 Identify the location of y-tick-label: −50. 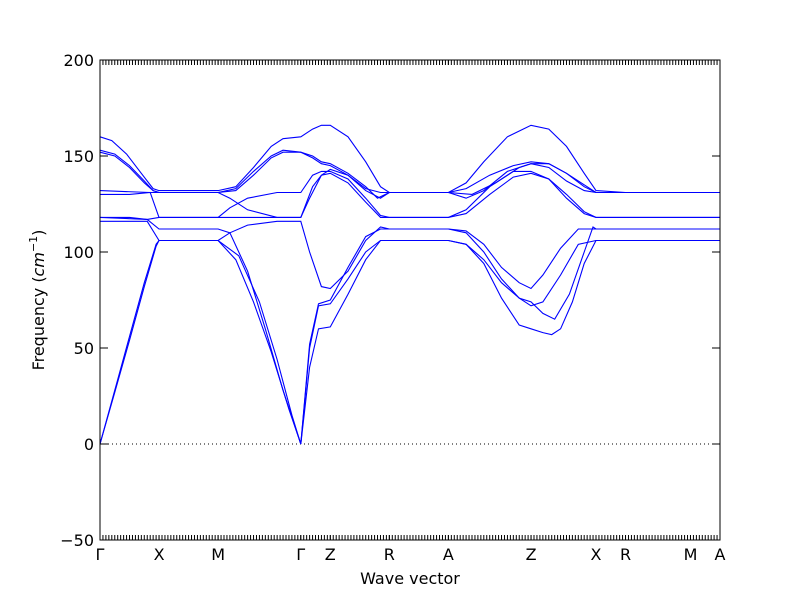
(77, 540).